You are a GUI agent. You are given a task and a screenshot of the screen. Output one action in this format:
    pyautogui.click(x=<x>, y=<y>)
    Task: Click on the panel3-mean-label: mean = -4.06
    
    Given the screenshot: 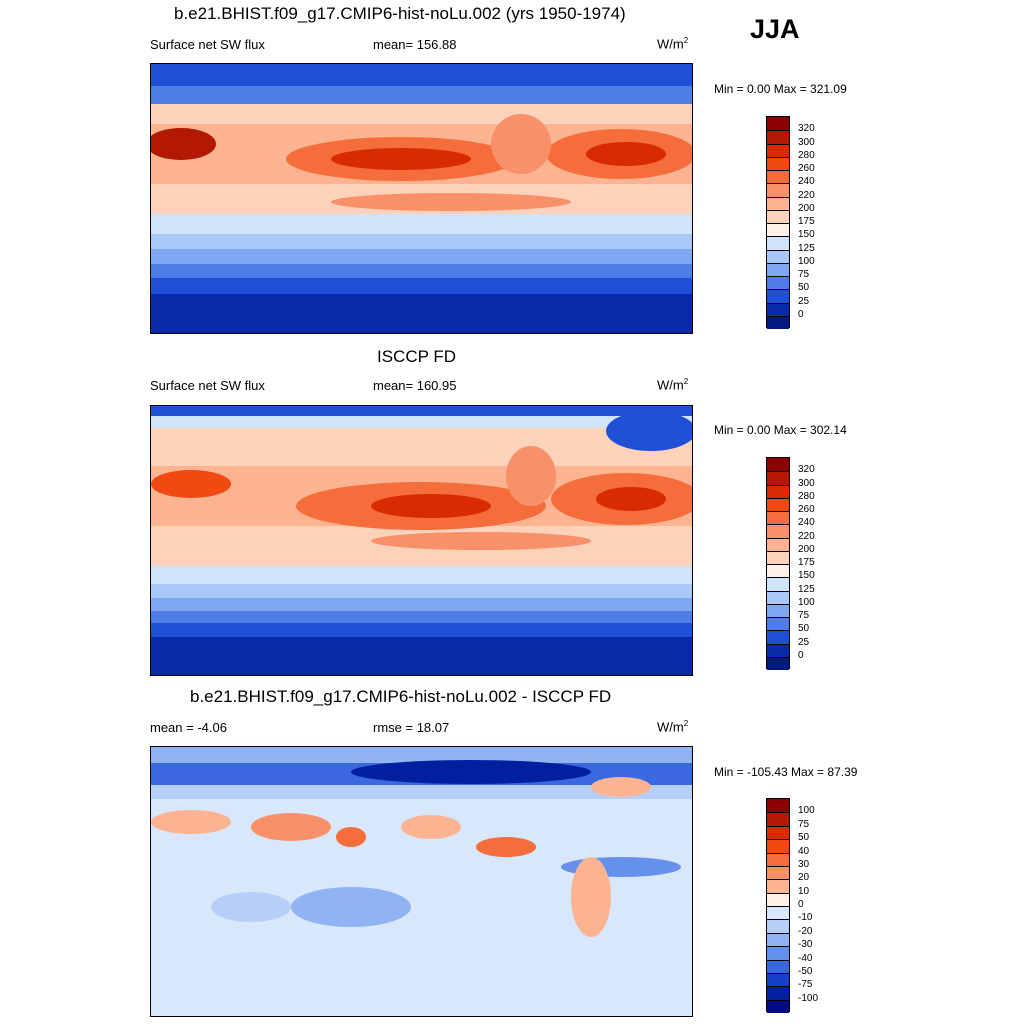 What is the action you would take?
    pyautogui.click(x=188, y=727)
    